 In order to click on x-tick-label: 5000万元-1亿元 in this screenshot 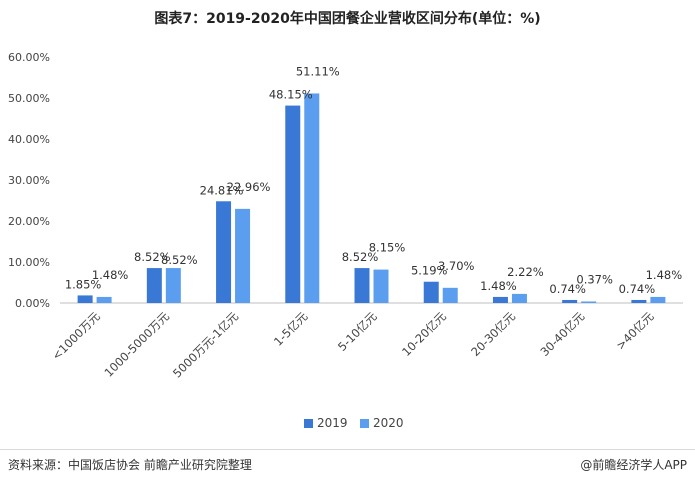, I will do `click(206, 345)`.